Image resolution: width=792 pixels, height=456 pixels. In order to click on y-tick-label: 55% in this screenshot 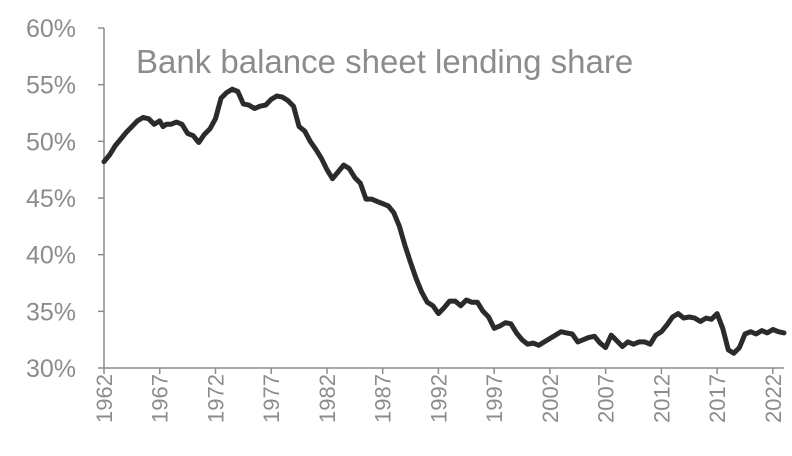, I will do `click(51, 86)`.